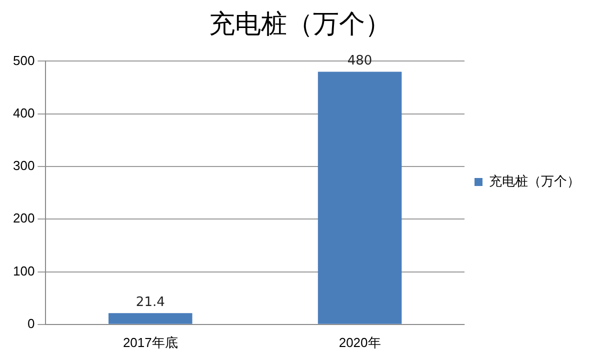 The width and height of the screenshot is (600, 359). I want to click on chart-title: 充电桩（万个）, so click(300, 24).